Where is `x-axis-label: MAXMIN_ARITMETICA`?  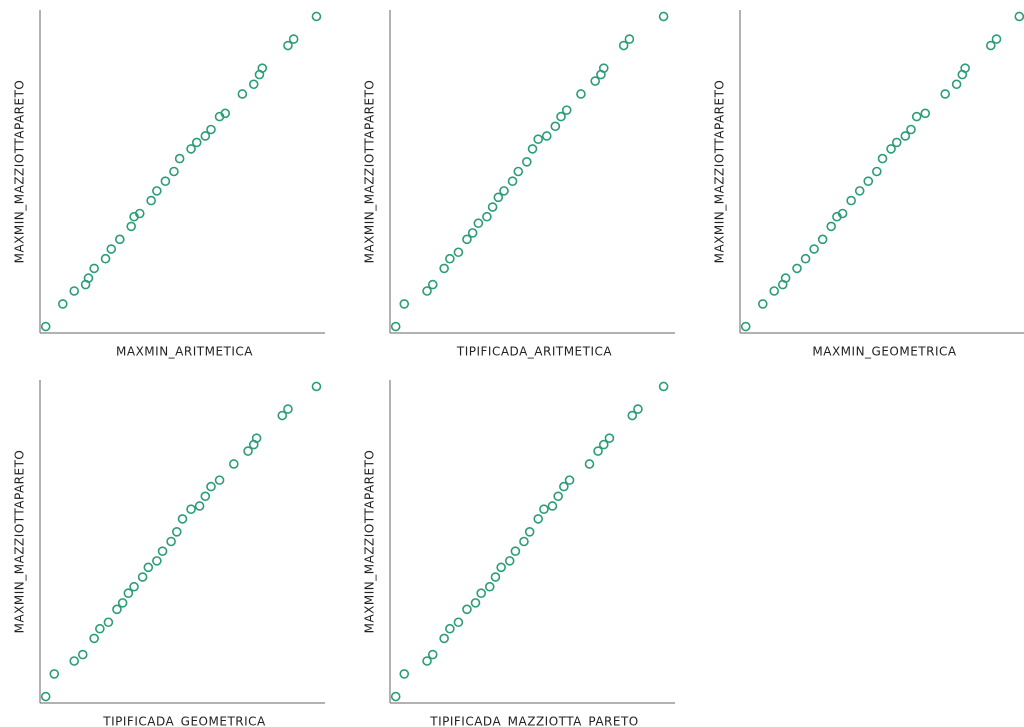
x-axis-label: MAXMIN_ARITMETICA is located at coordinates (184, 352).